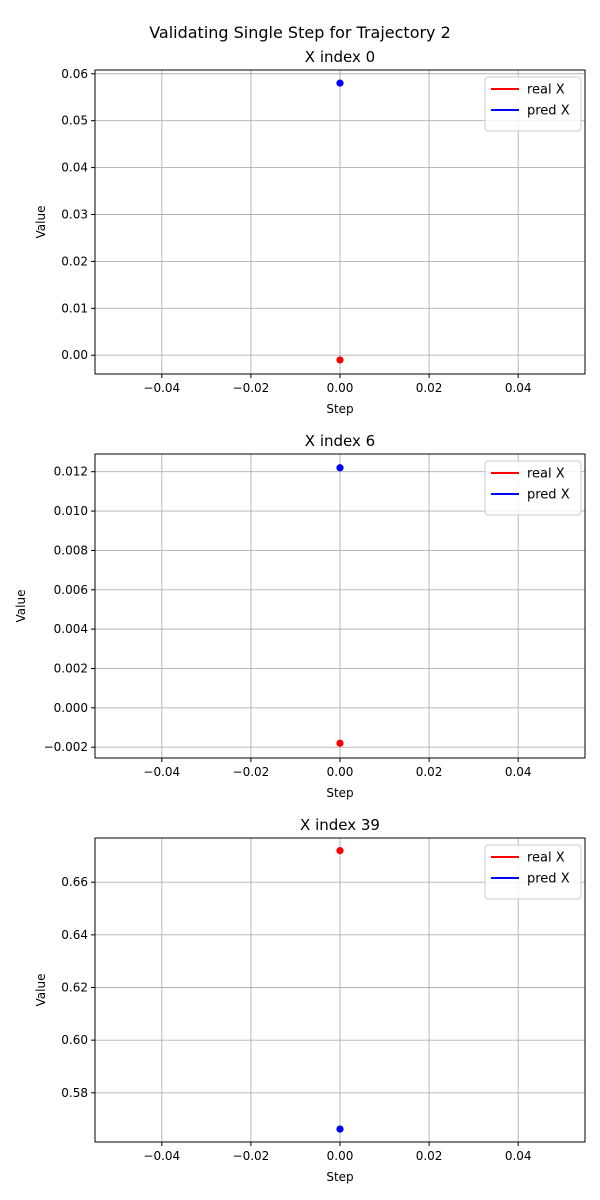 The image size is (600, 1200). I want to click on y-tick-label: 0.66, so click(74, 882).